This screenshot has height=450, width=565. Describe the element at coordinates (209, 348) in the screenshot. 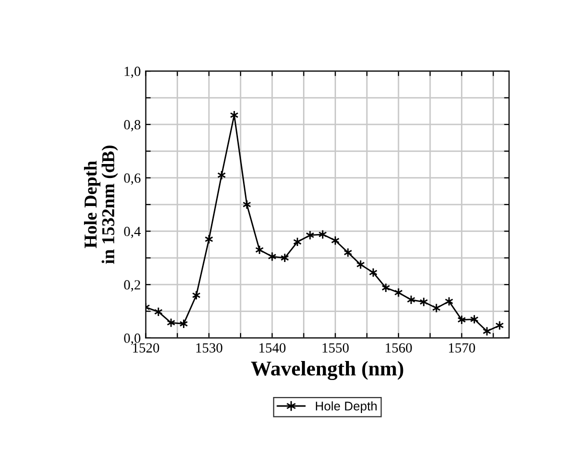

I see `x-tick-label: 1530` at that location.